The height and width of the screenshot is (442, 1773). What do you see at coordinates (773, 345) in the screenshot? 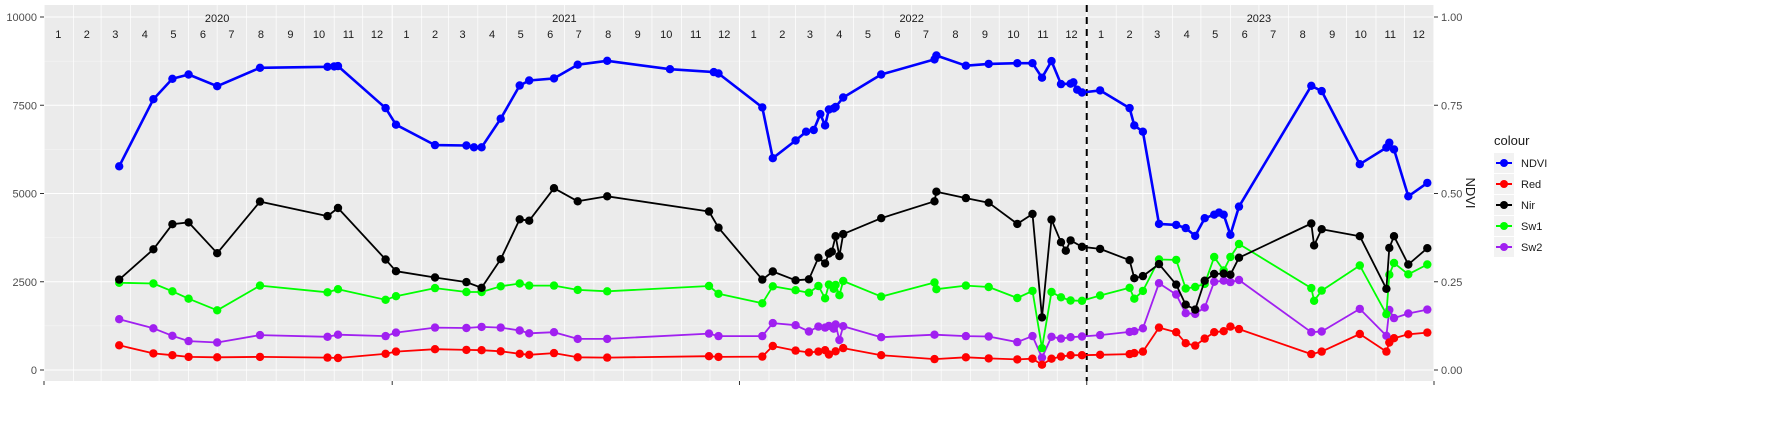
I see `series-red` at bounding box center [773, 345].